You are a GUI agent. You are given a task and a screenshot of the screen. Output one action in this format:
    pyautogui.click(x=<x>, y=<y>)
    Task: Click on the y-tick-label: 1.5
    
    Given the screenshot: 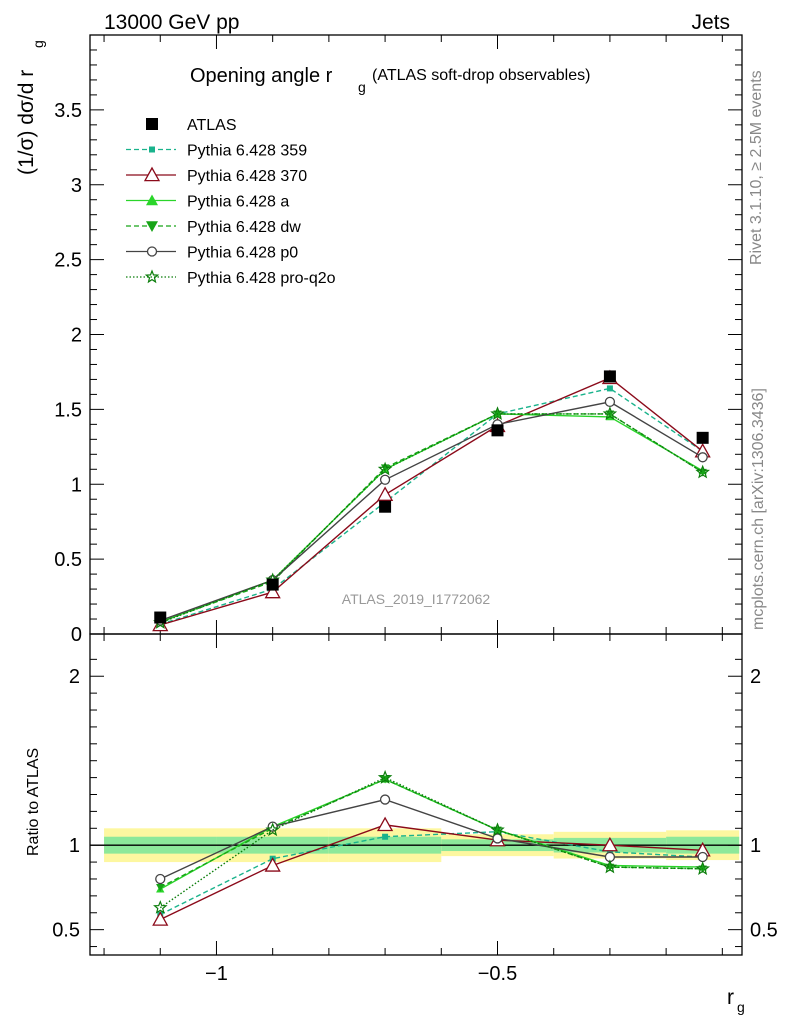 What is the action you would take?
    pyautogui.click(x=68, y=410)
    